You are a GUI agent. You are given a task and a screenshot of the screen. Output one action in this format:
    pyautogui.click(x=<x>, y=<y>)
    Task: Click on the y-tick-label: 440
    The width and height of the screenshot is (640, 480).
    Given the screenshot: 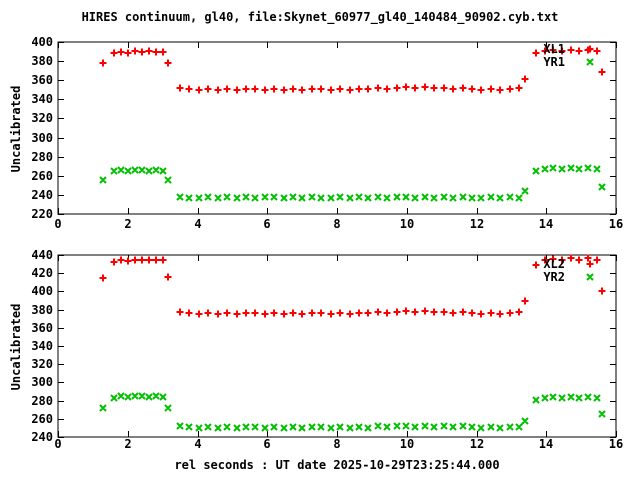 What is the action you would take?
    pyautogui.click(x=42, y=255)
    